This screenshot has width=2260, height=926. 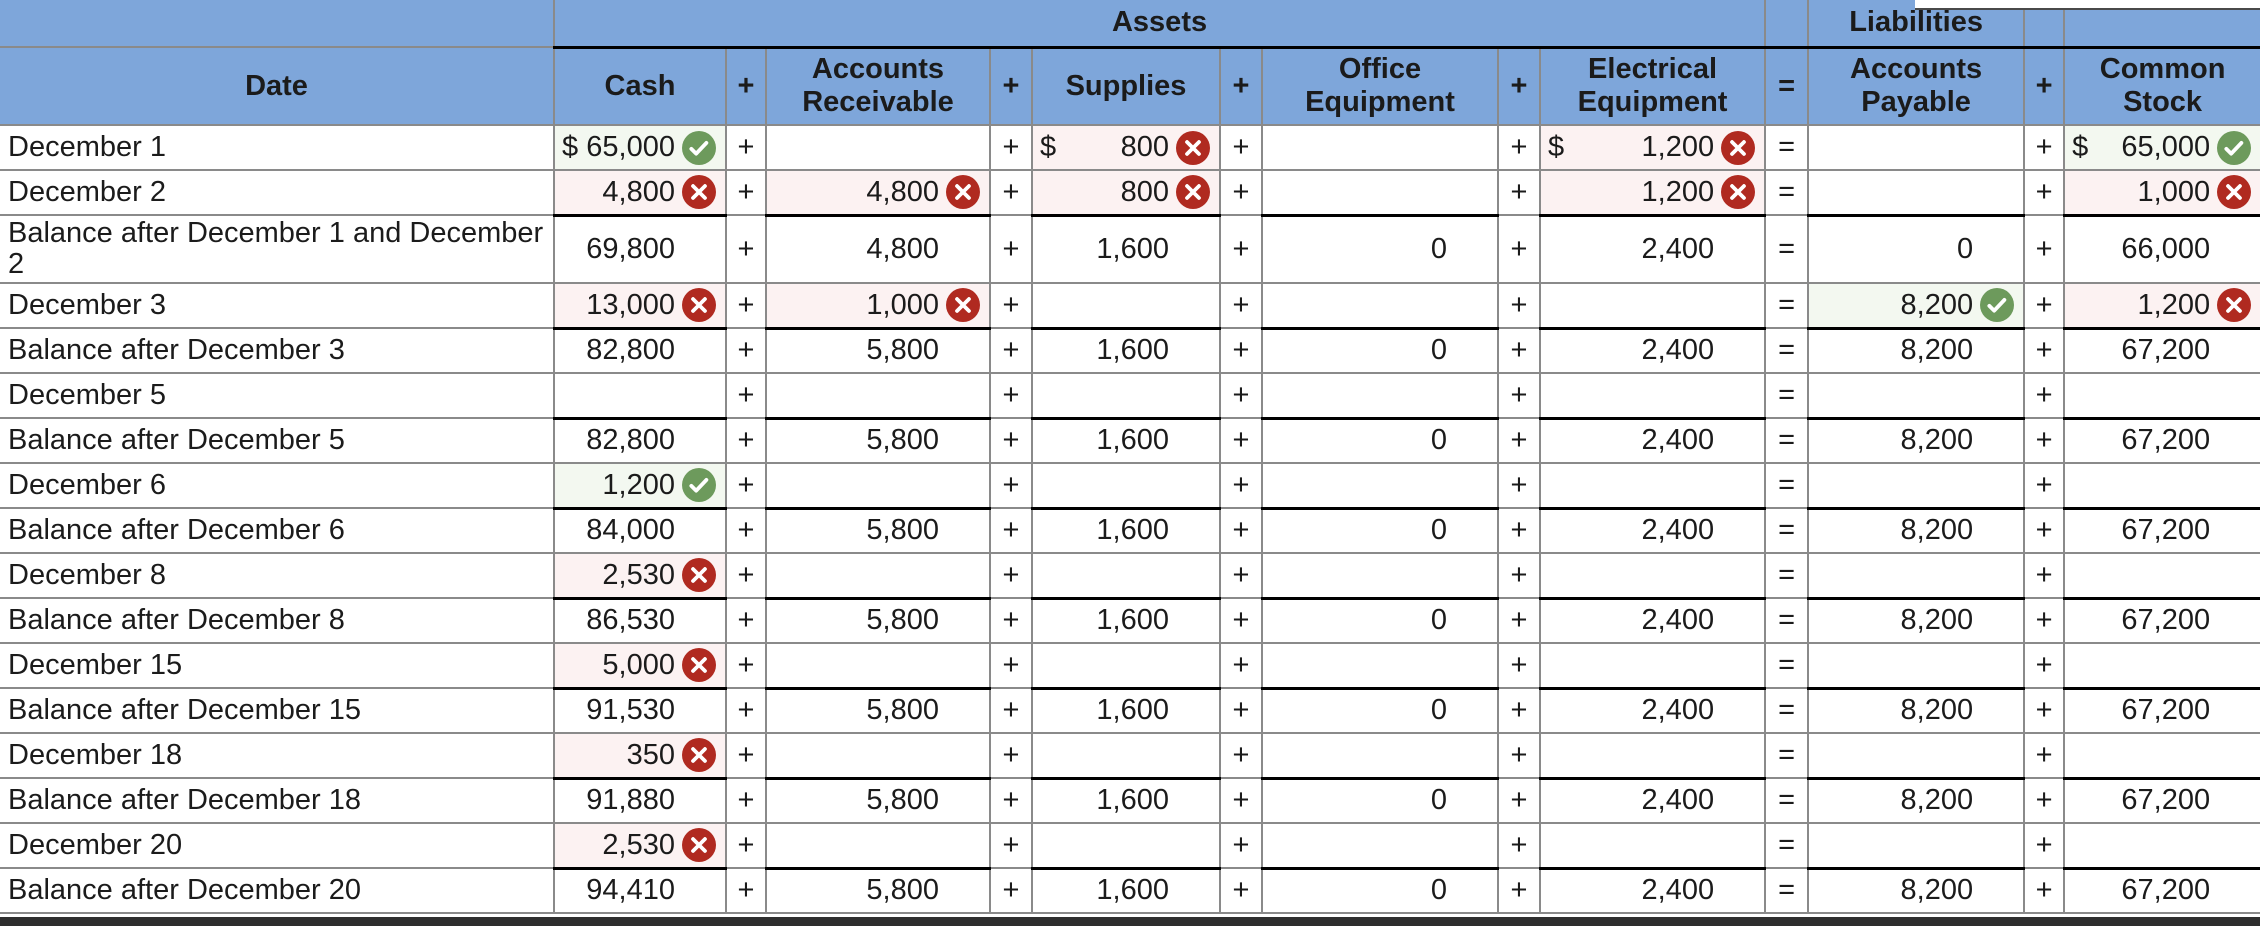 What do you see at coordinates (640, 890) in the screenshot?
I see `cell-cash: 94,410` at bounding box center [640, 890].